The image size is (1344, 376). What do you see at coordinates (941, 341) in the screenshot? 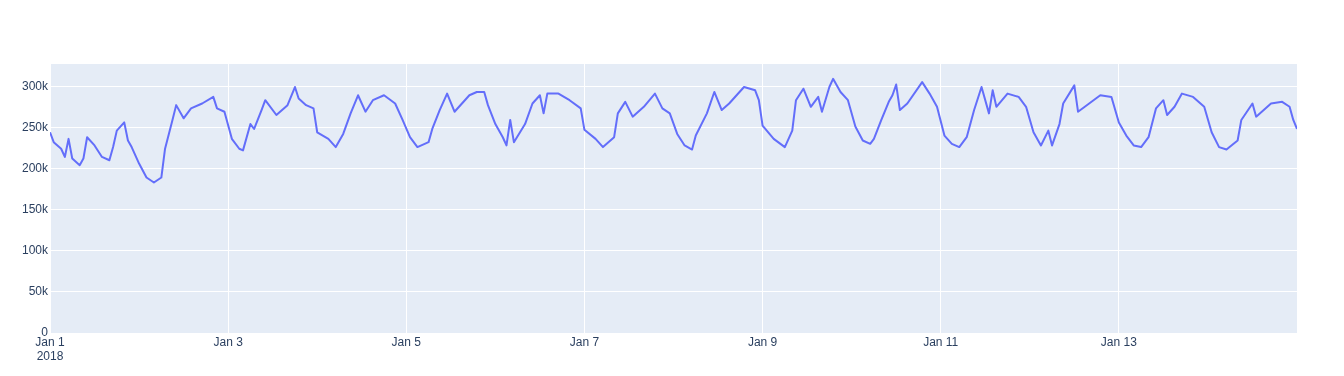
I see `x-tick-label: Jan 11` at bounding box center [941, 341].